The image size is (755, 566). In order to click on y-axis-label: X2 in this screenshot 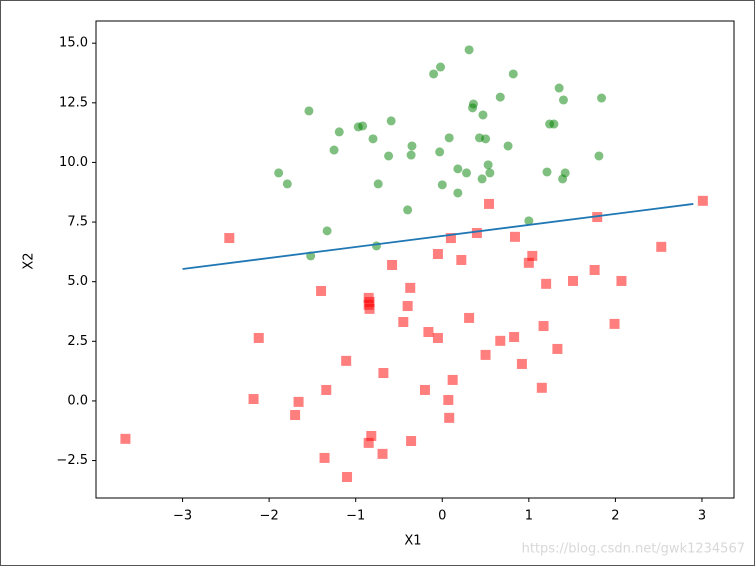, I will do `click(29, 260)`.